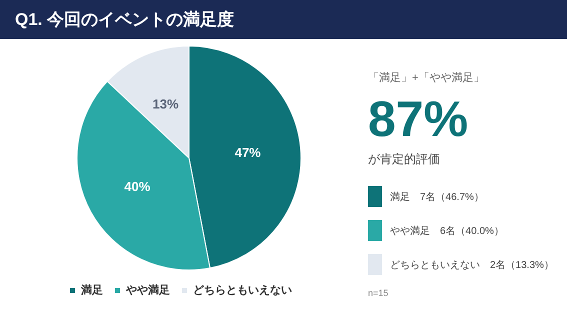 The width and height of the screenshot is (567, 317). I want to click on legend-label: 満足, so click(91, 290).